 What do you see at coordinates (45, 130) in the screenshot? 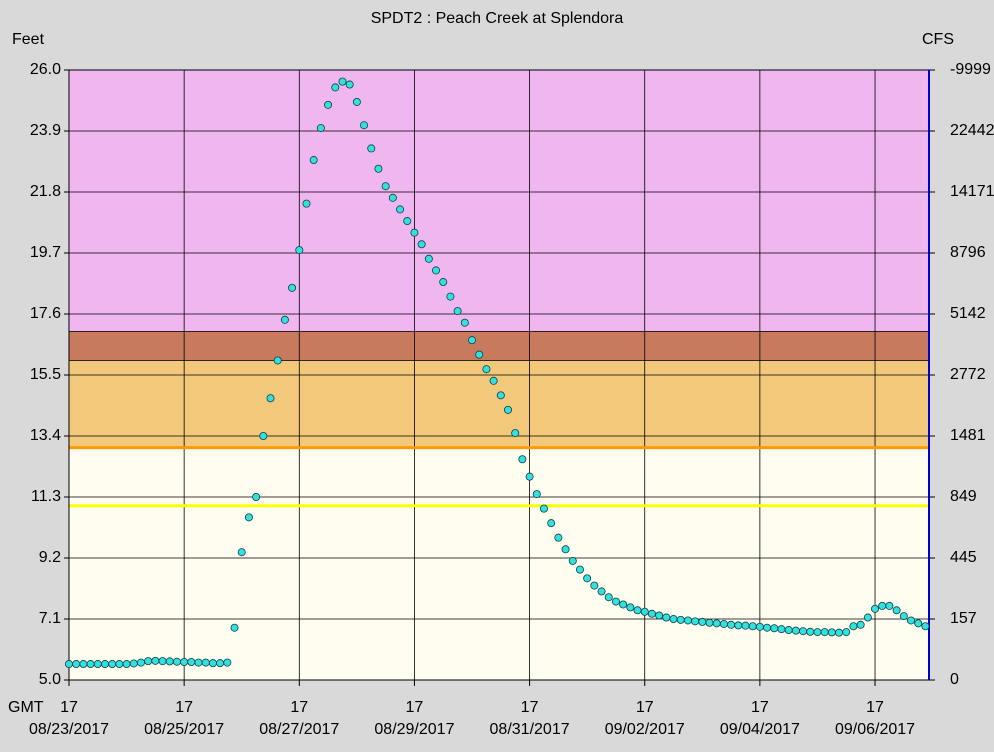
I see `y-tick-label: 23.9` at bounding box center [45, 130].